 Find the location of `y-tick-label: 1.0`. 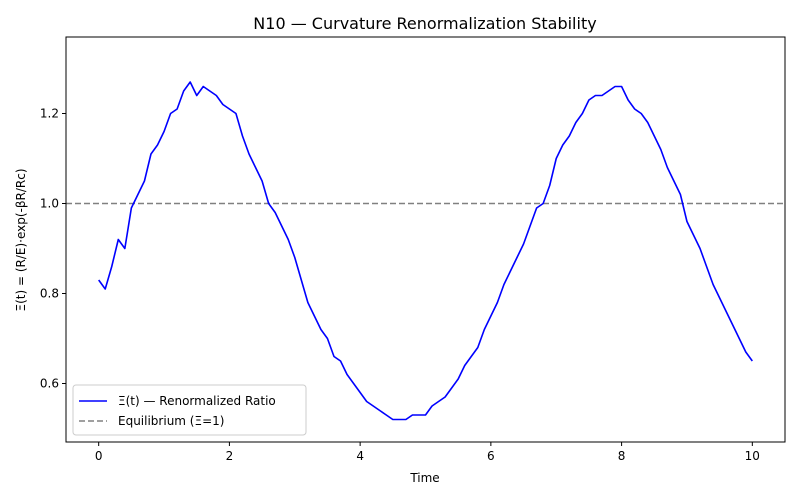

y-tick-label: 1.0 is located at coordinates (49, 204).